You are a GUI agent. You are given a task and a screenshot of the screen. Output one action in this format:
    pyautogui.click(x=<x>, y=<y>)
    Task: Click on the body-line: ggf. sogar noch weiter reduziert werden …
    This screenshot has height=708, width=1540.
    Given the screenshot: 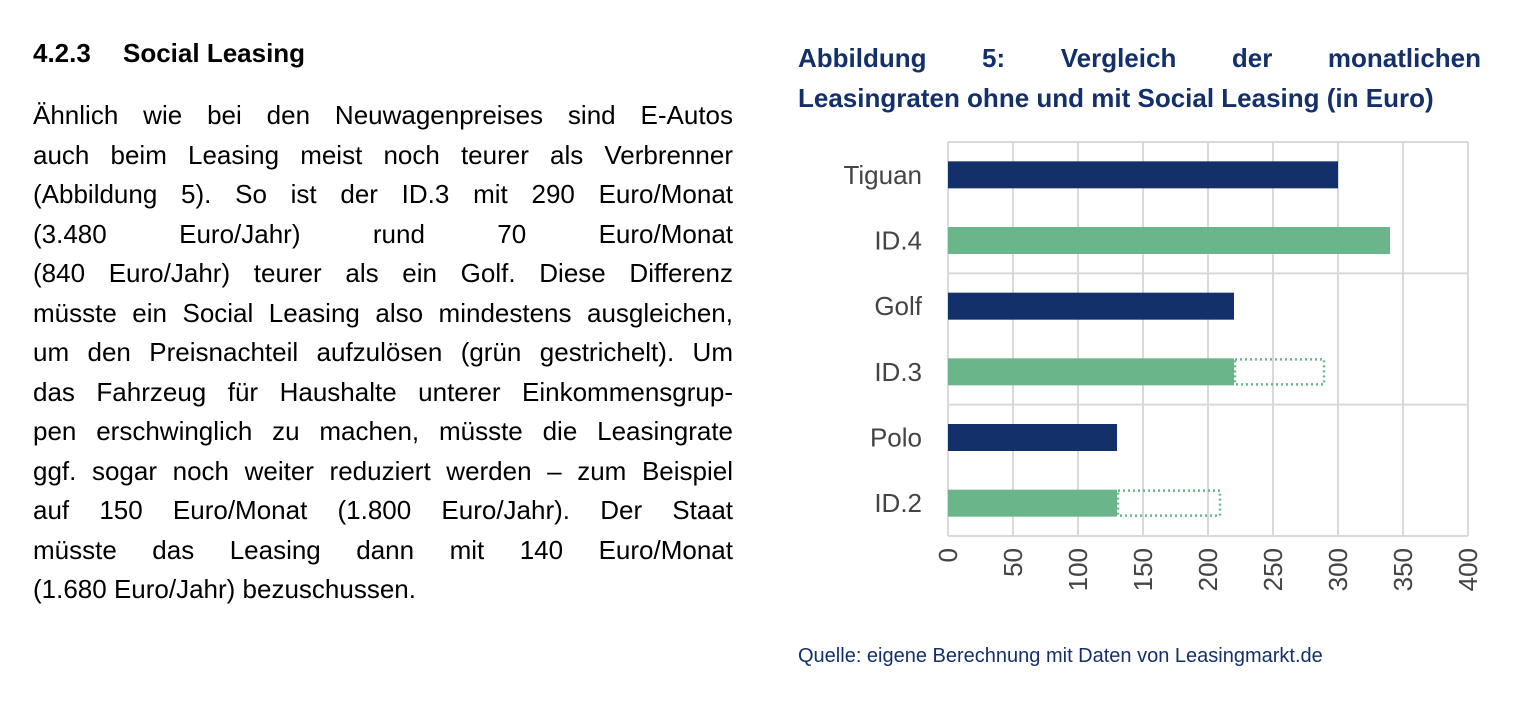 What is the action you would take?
    pyautogui.click(x=383, y=470)
    